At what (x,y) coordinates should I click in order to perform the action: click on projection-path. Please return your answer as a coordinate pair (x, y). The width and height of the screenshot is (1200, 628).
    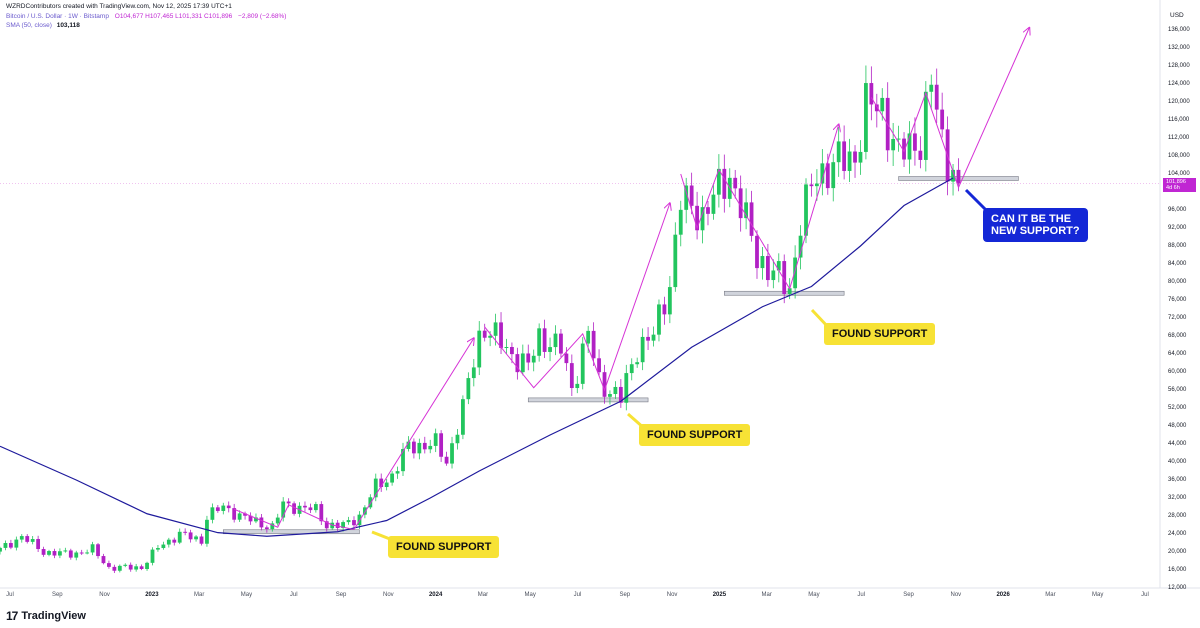
    Looking at the image, I should click on (949, 108).